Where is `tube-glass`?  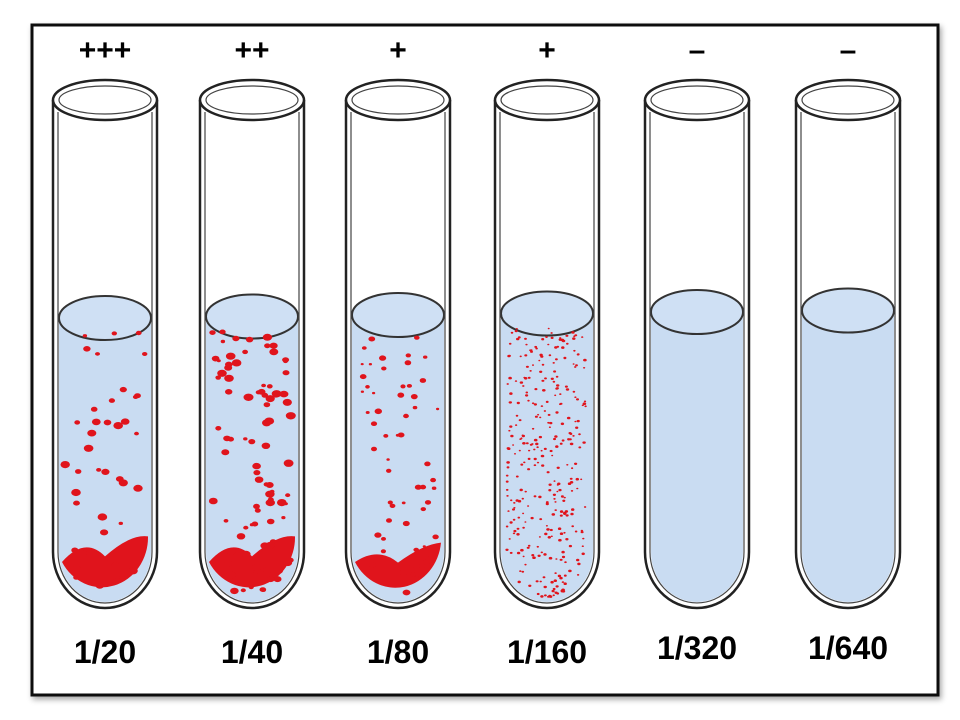
tube-glass is located at coordinates (697, 355).